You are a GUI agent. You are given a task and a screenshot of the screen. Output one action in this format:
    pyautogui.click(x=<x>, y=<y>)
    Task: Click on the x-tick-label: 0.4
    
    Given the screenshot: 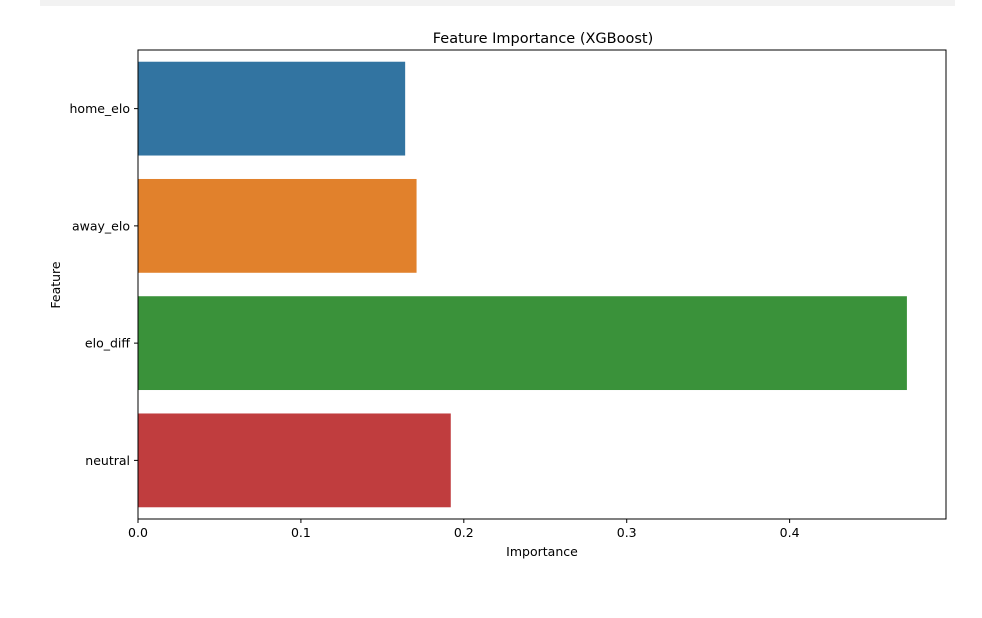 What is the action you would take?
    pyautogui.click(x=790, y=532)
    